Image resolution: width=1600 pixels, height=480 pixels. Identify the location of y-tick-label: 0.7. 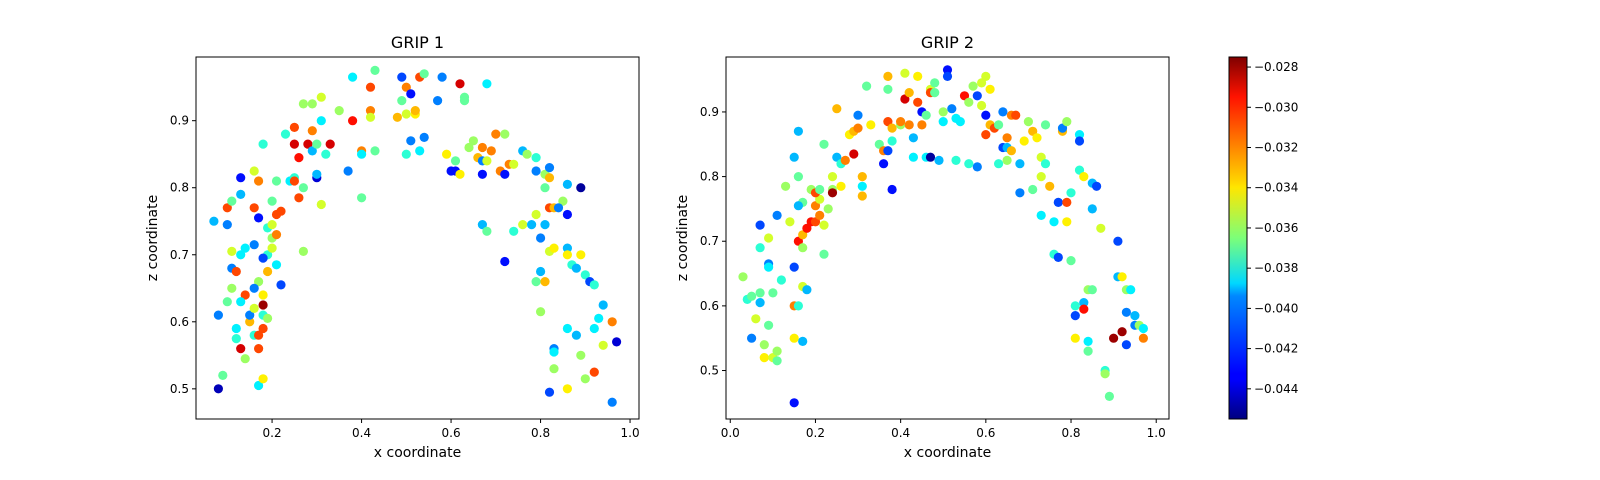
(179, 255).